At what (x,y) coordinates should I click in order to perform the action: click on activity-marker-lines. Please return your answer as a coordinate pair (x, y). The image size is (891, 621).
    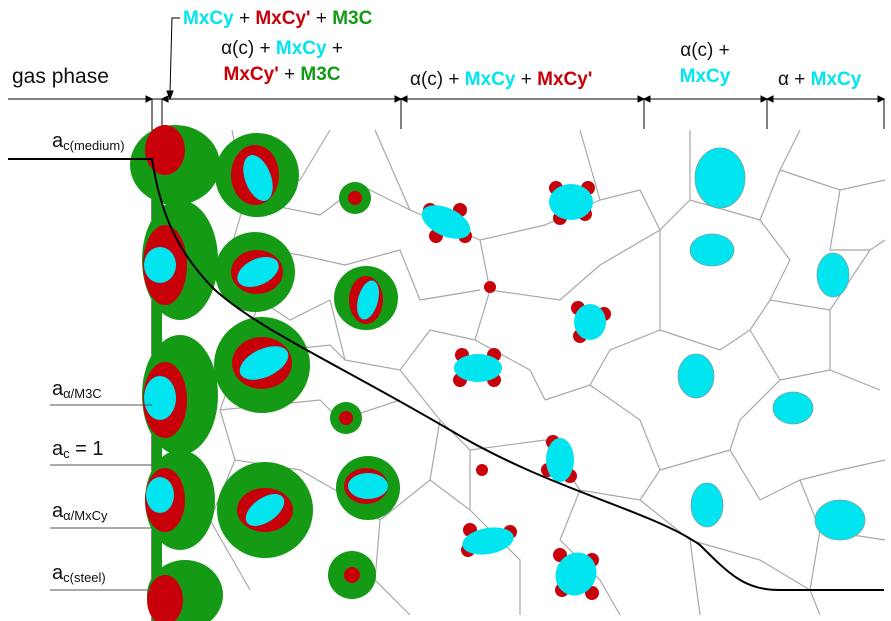
    Looking at the image, I should click on (101, 497).